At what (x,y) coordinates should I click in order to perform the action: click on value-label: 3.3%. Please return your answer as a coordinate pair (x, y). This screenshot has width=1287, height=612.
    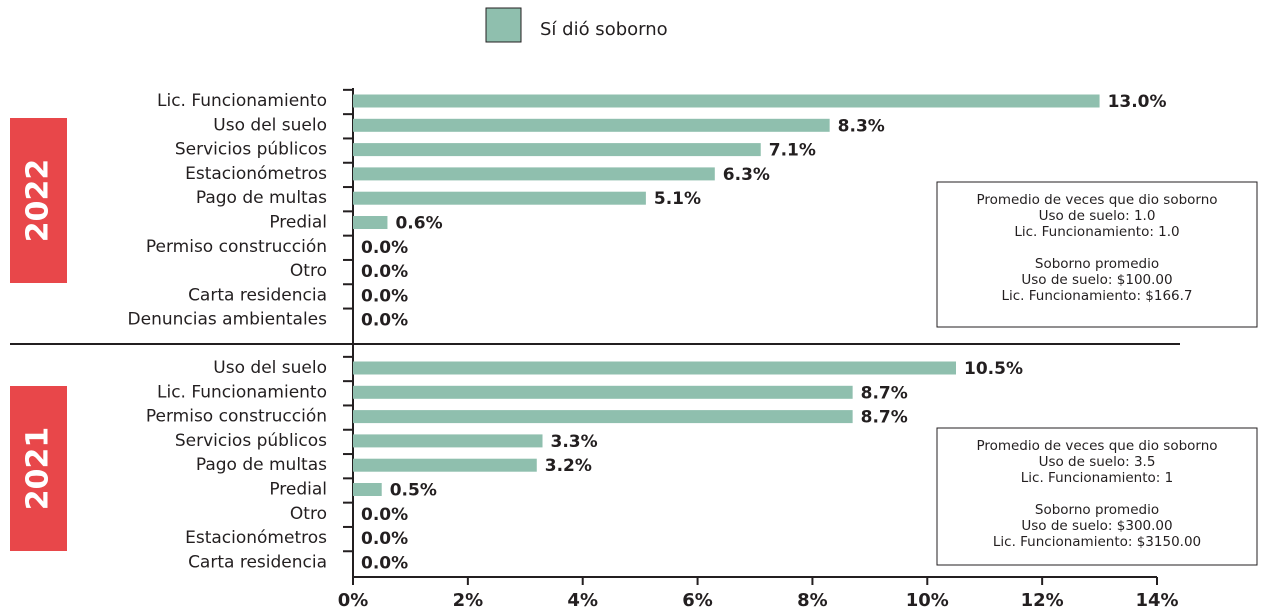
    Looking at the image, I should click on (574, 442).